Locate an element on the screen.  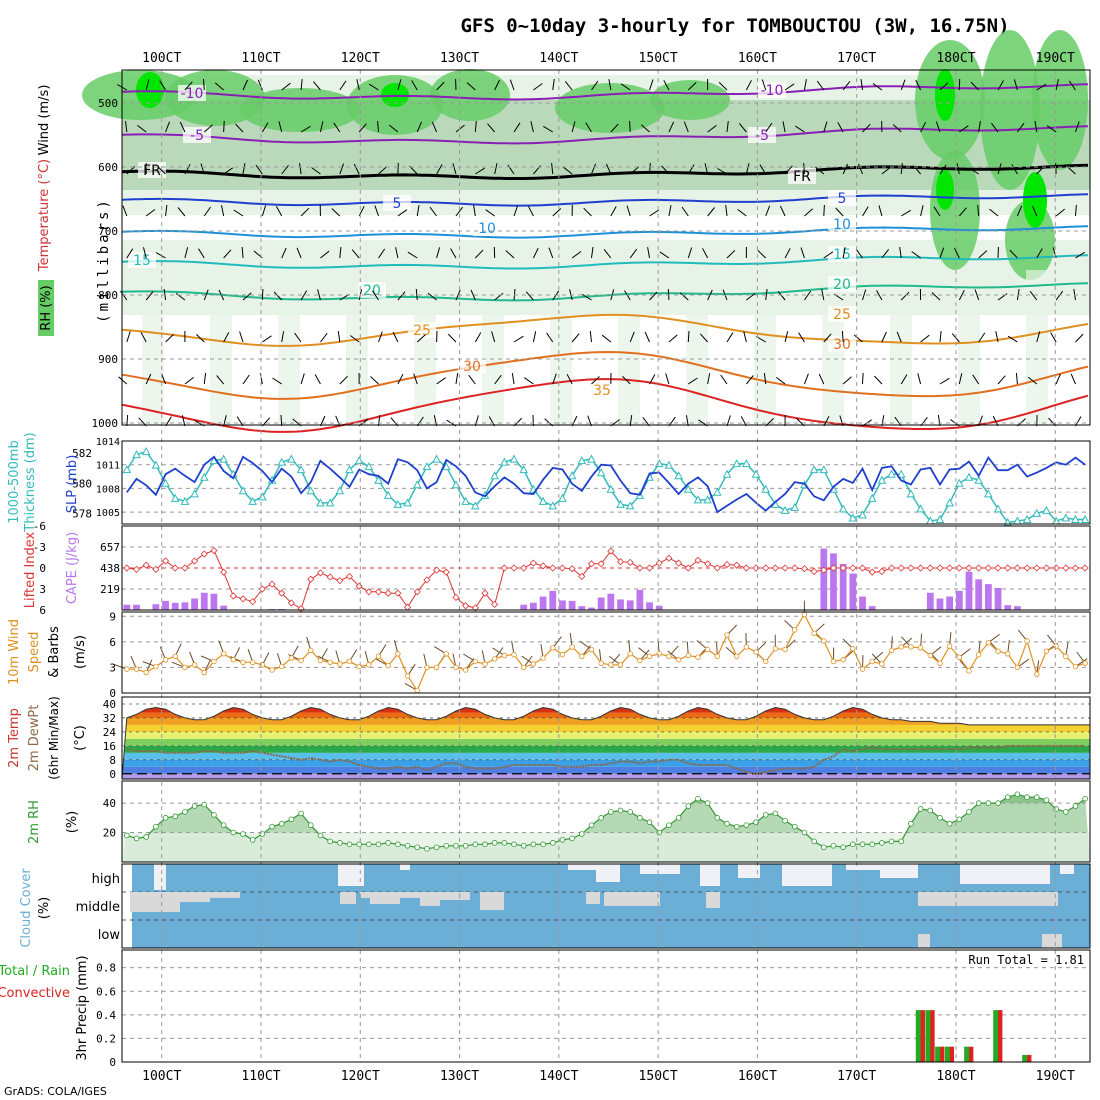
time-tick-bottom: 180CT is located at coordinates (955, 1076).